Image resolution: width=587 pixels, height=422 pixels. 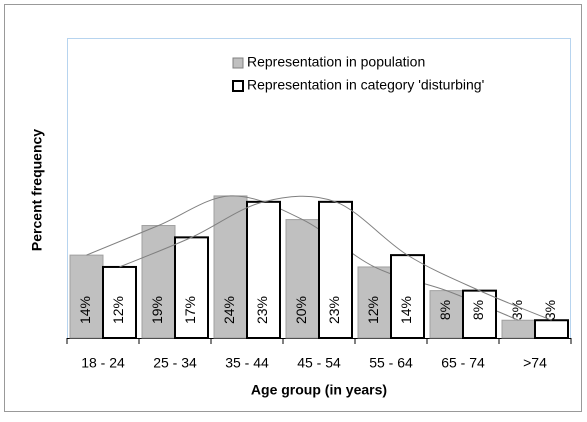 What do you see at coordinates (319, 390) in the screenshot?
I see `x-axis-label: Age group (in years)` at bounding box center [319, 390].